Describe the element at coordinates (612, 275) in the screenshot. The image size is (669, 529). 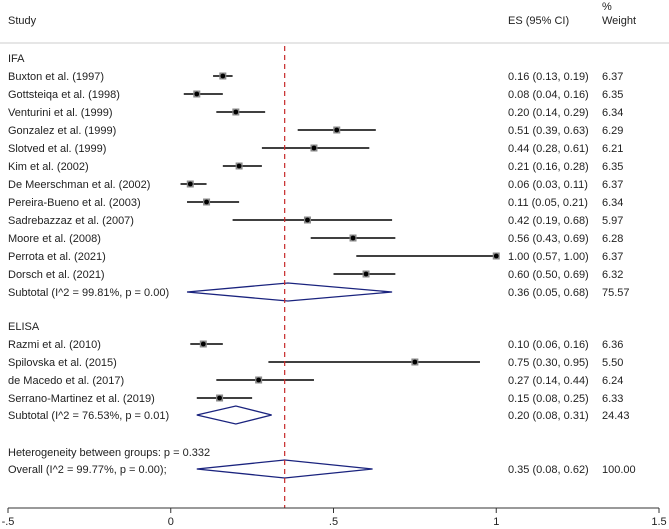
I see `weight-value: 6.32` at that location.